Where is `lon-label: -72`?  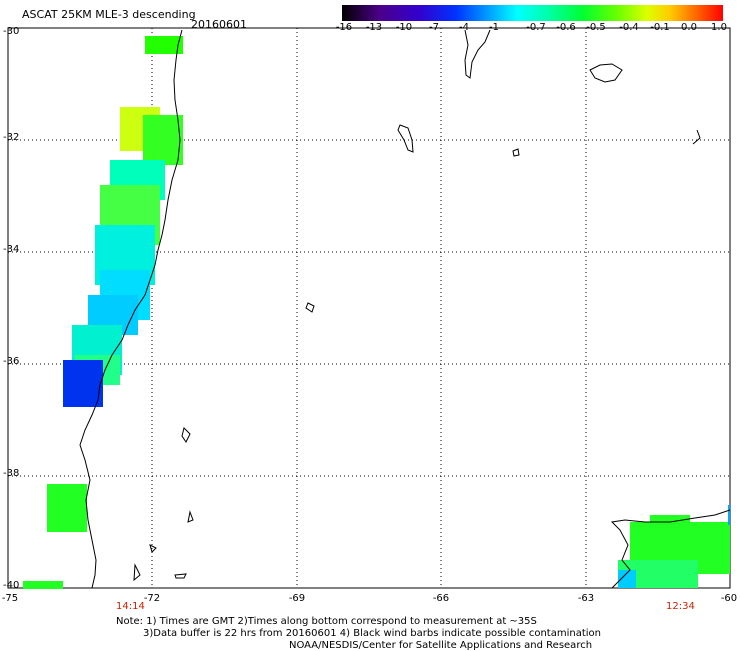
lon-label: -72 is located at coordinates (152, 598).